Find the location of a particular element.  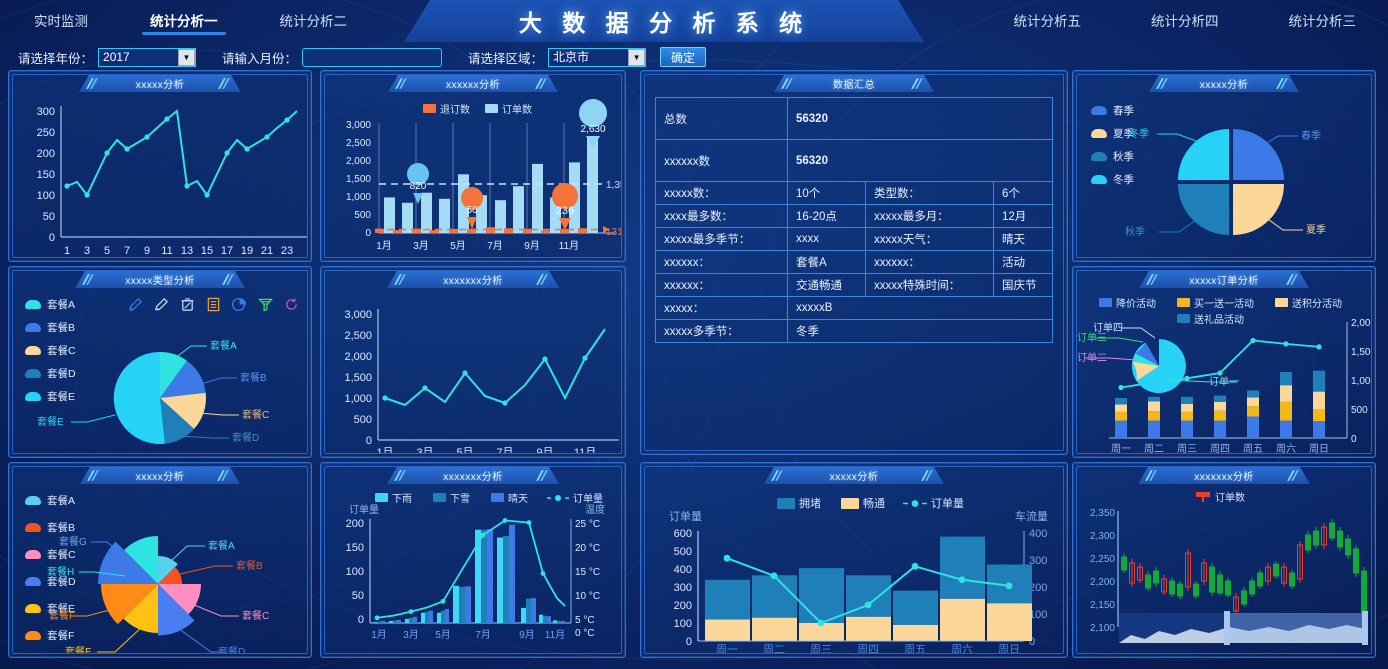

summary-value-total: 56320 is located at coordinates (920, 118).